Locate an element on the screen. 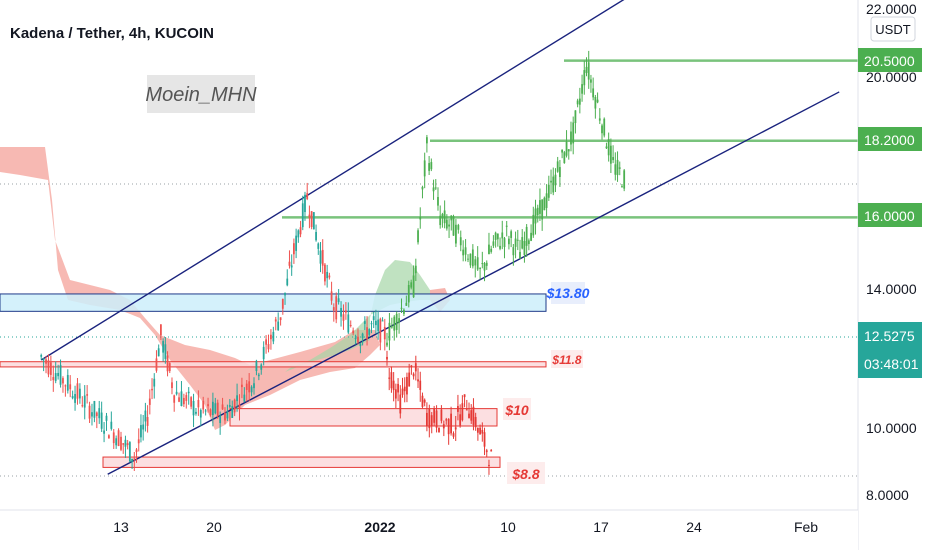 The width and height of the screenshot is (932, 555). zone-label-8-8-text: $8.8 is located at coordinates (525, 474).